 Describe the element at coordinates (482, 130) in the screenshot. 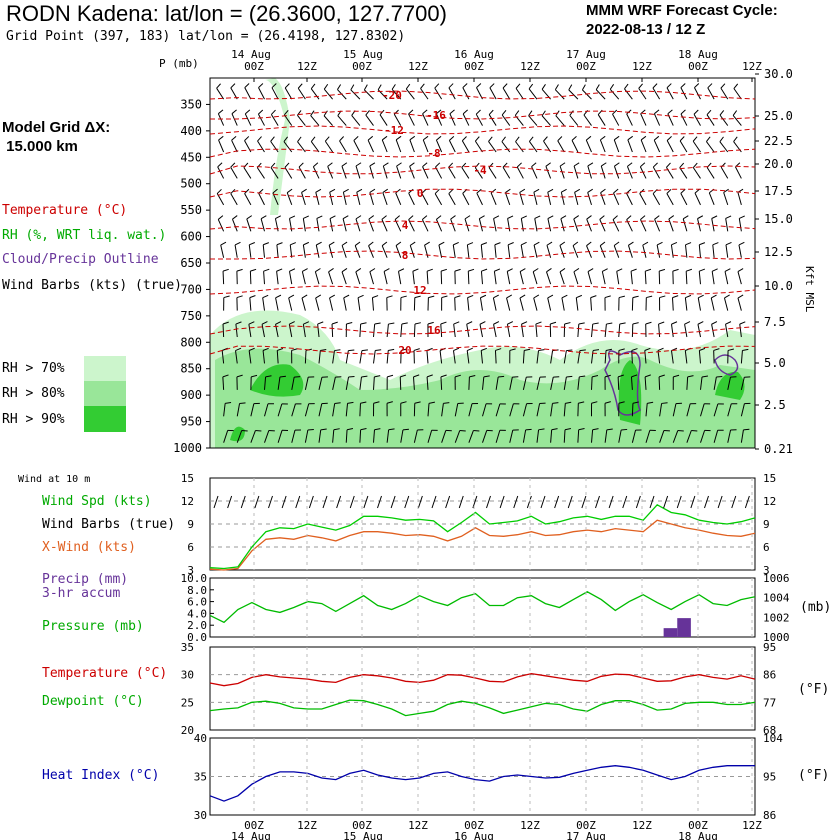

I see `temperature-contour` at that location.